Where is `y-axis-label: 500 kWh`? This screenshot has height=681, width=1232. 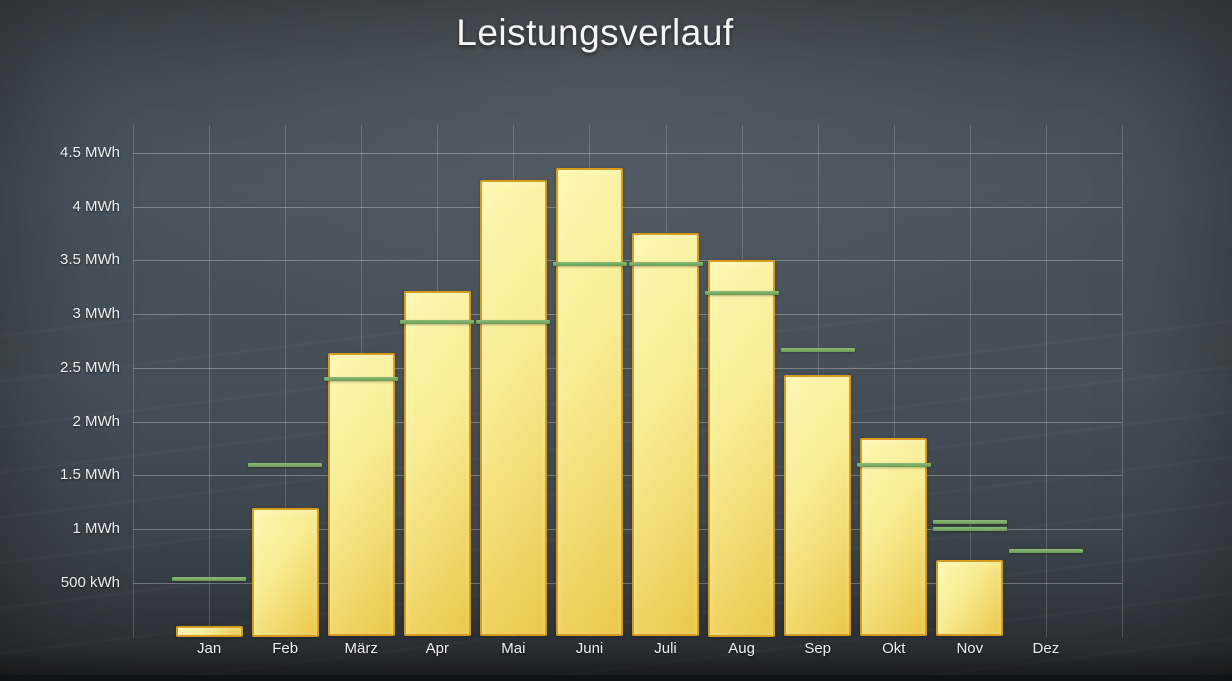
y-axis-label: 500 kWh is located at coordinates (90, 582).